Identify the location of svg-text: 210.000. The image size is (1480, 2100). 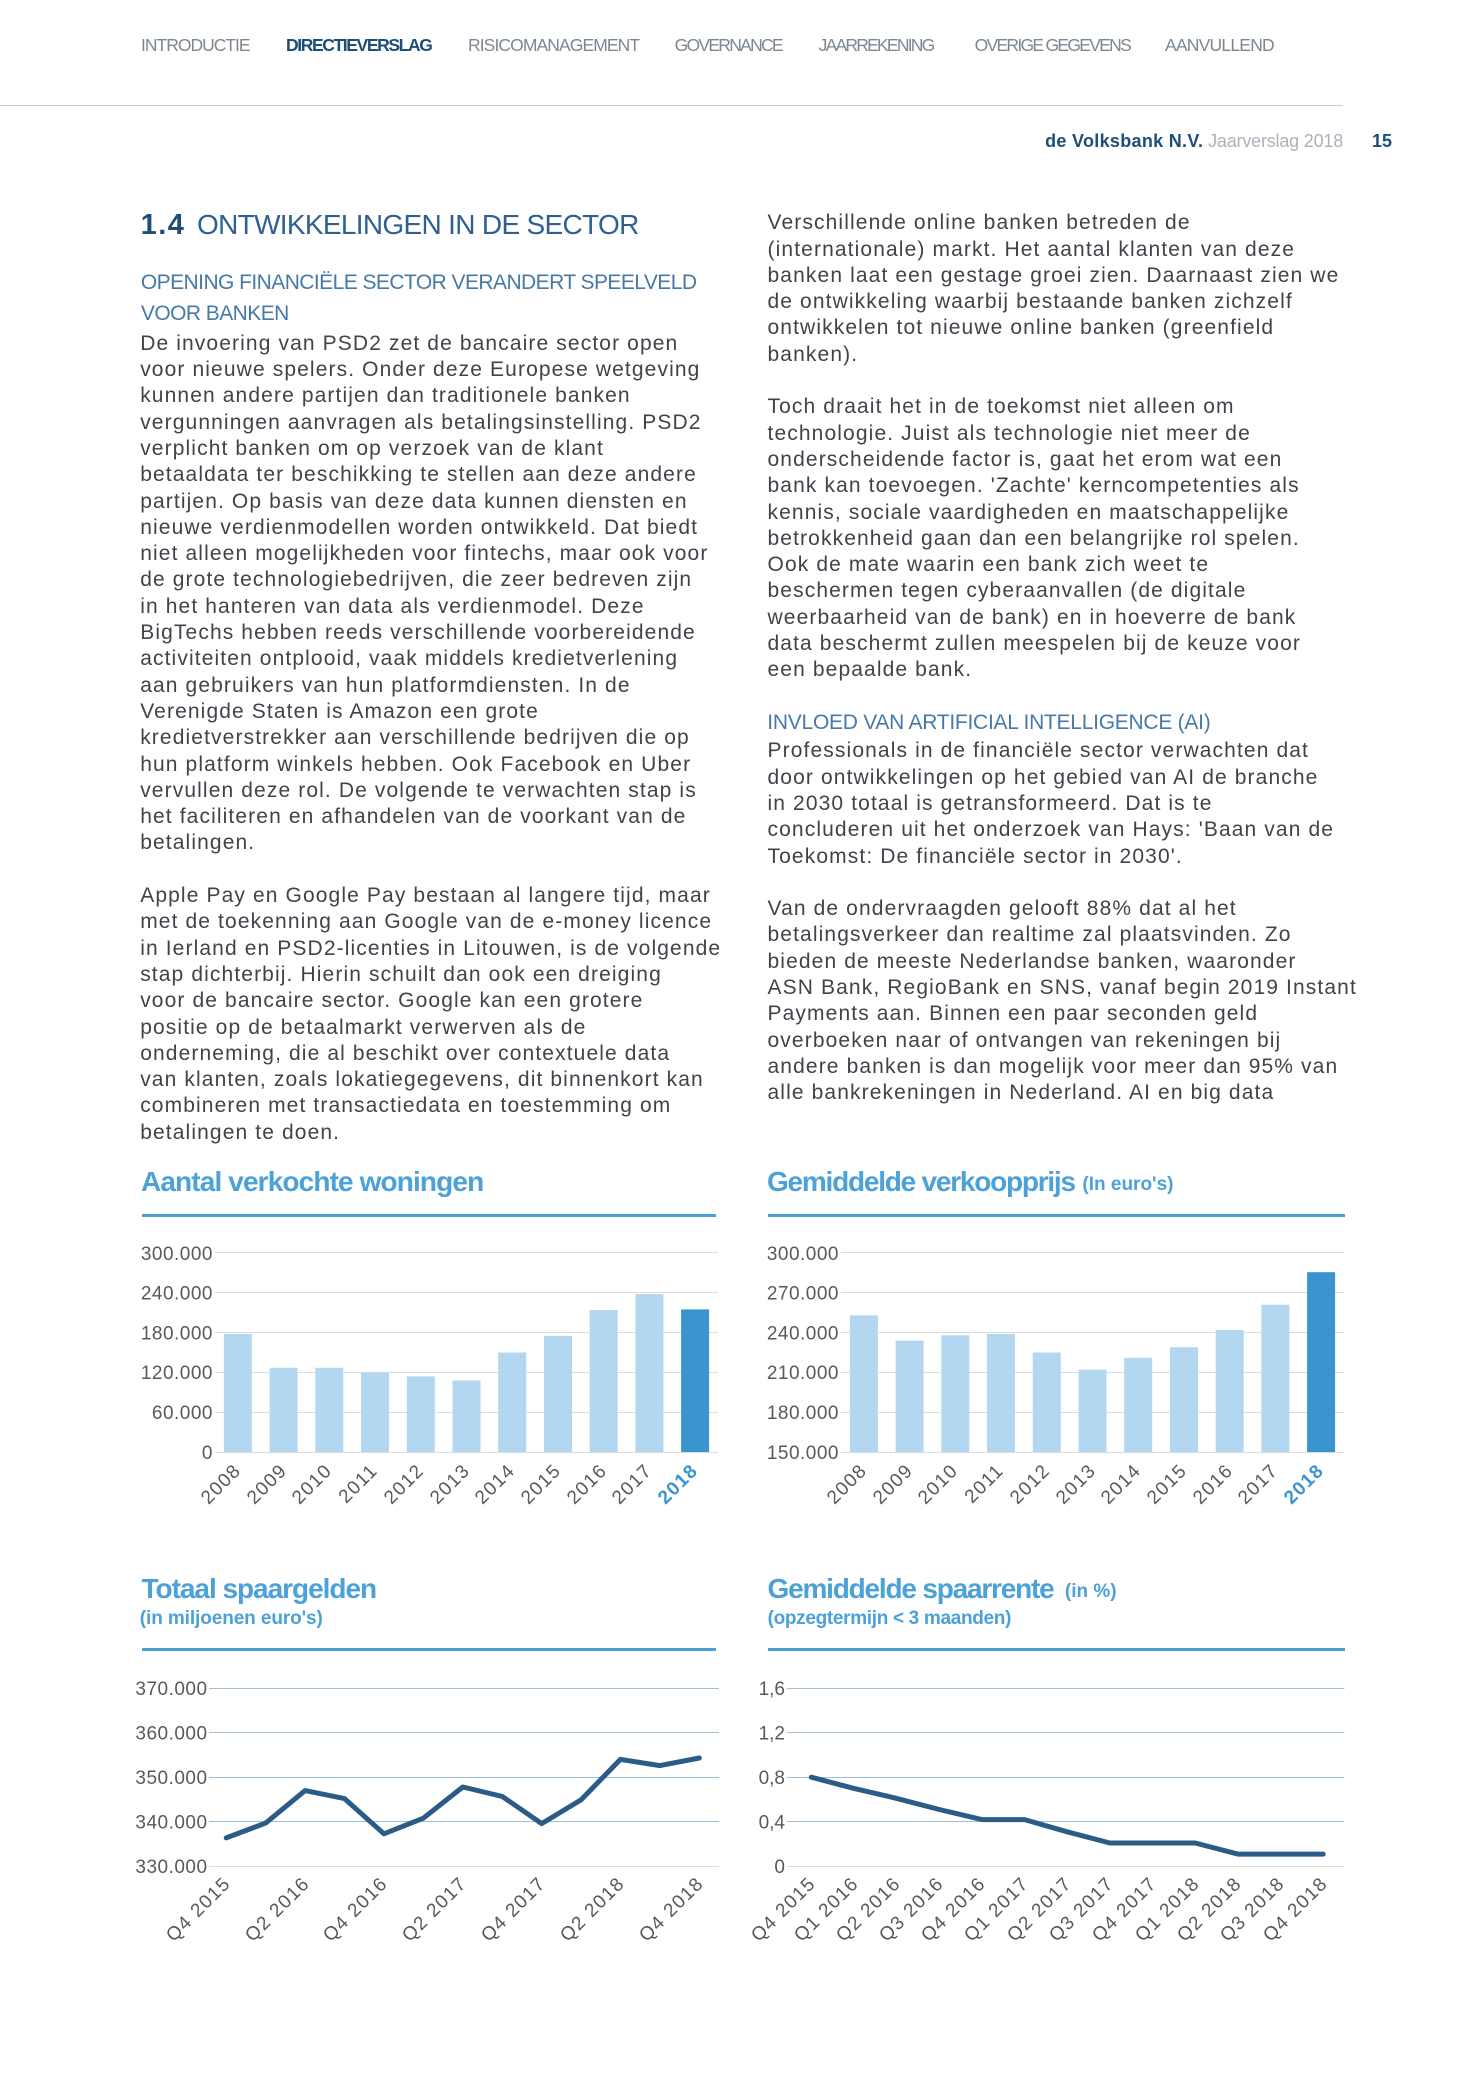
(803, 1373).